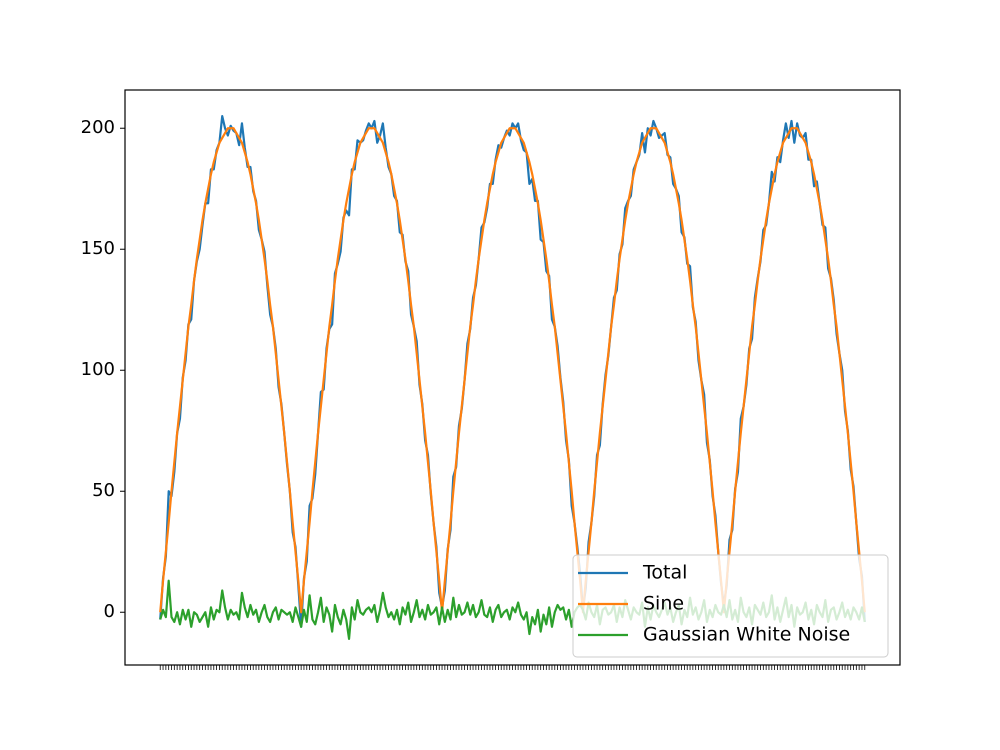 The height and width of the screenshot is (750, 1000). I want to click on y-tick-label: 0, so click(109, 611).